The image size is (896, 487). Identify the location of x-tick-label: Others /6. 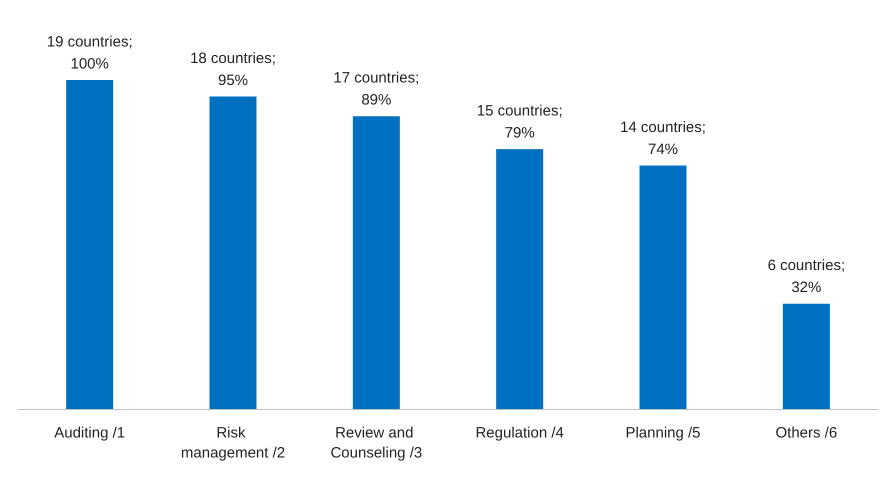
(806, 433).